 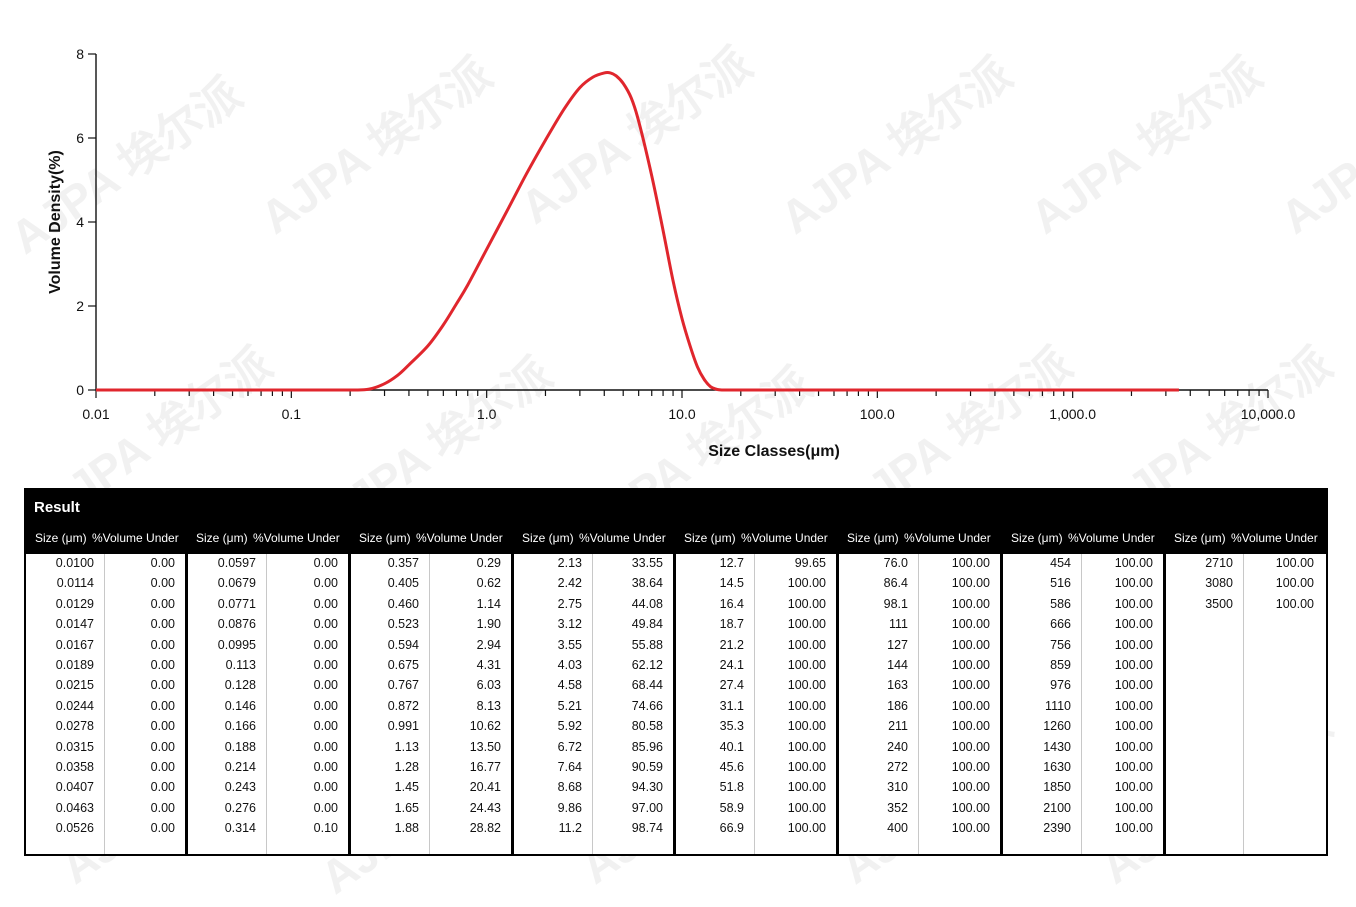 What do you see at coordinates (74, 767) in the screenshot?
I see `size-cell: 0.0358` at bounding box center [74, 767].